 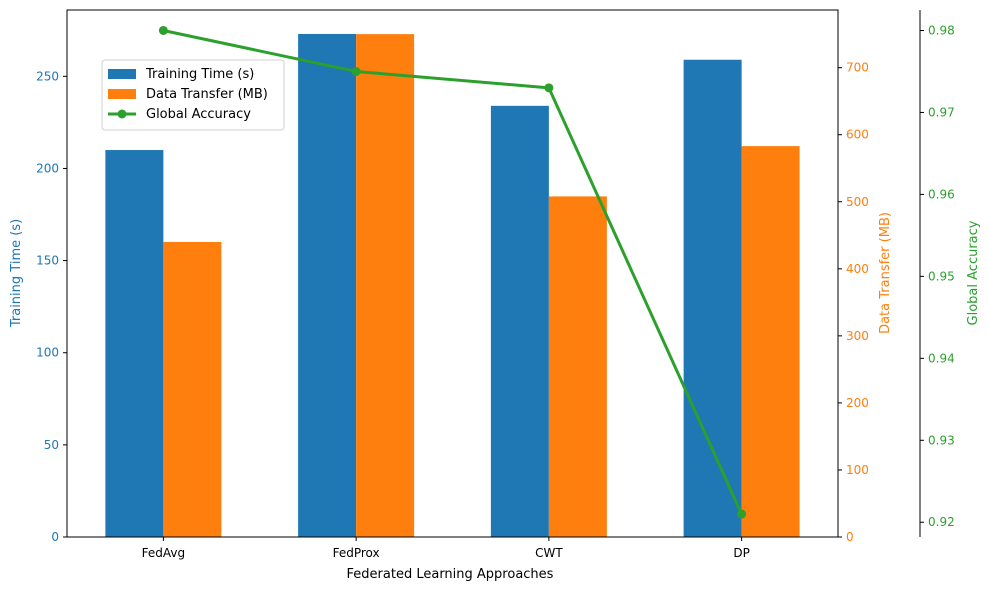 I want to click on bar-training-time-fedavg, so click(x=134, y=343).